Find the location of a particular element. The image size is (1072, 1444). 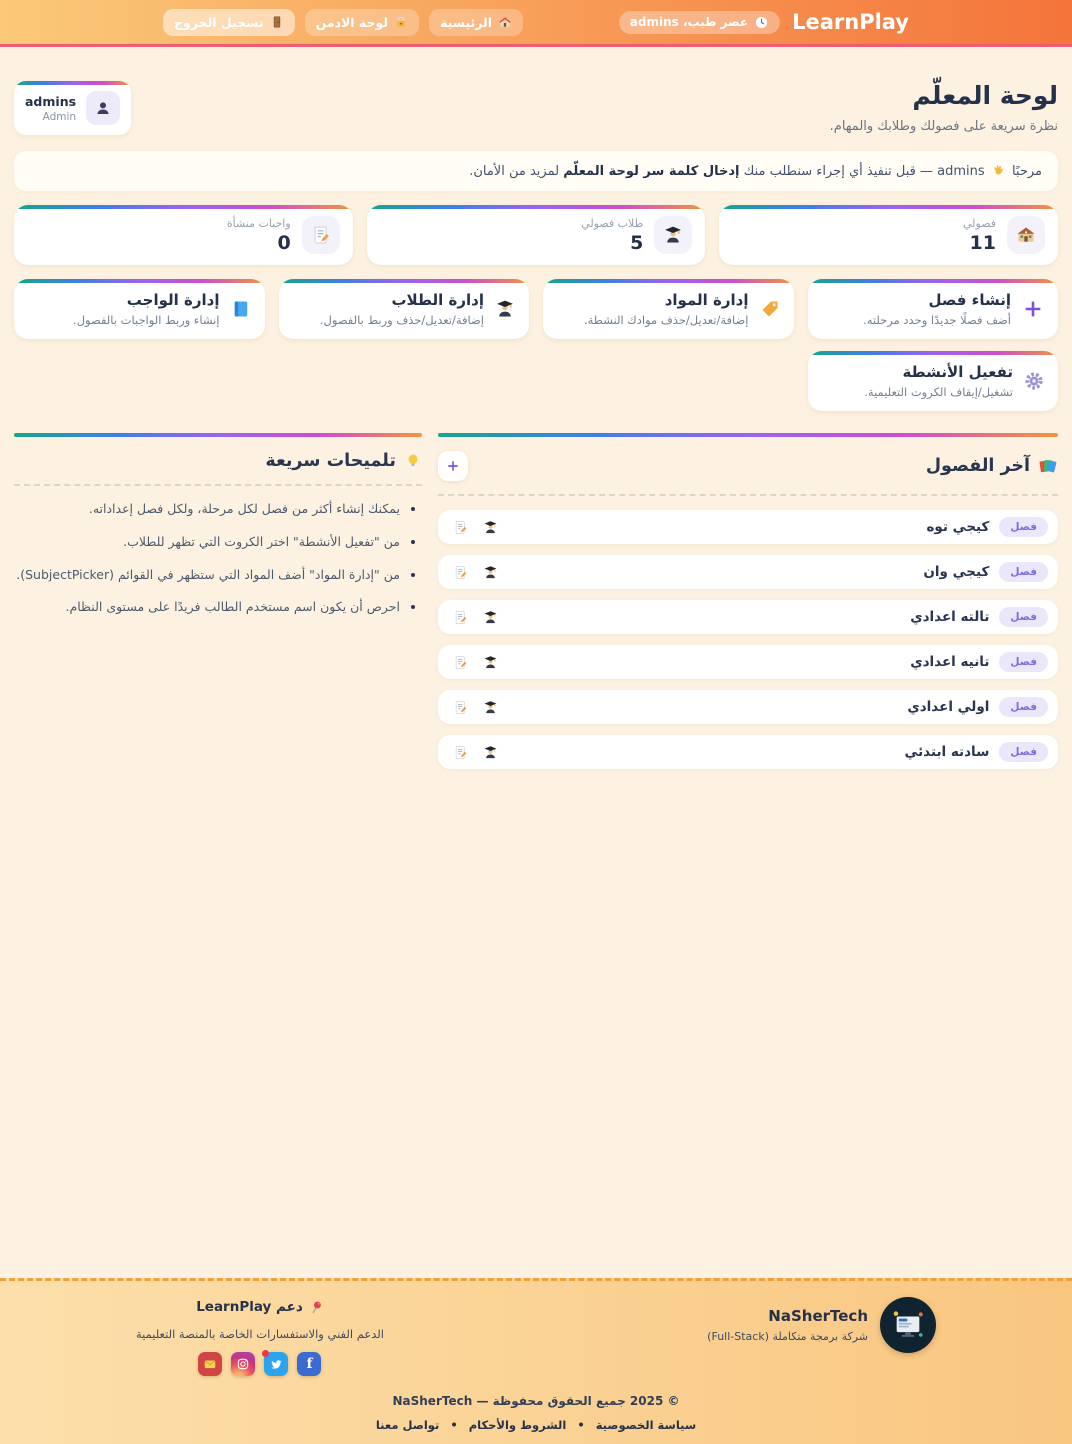

nav-admin-panel-button: لوحة الادمن is located at coordinates (362, 22).